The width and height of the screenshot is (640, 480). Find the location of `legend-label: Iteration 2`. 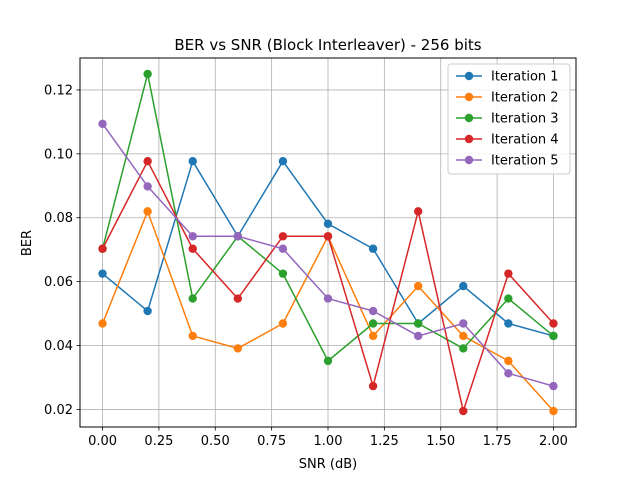

legend-label: Iteration 2 is located at coordinates (525, 98).